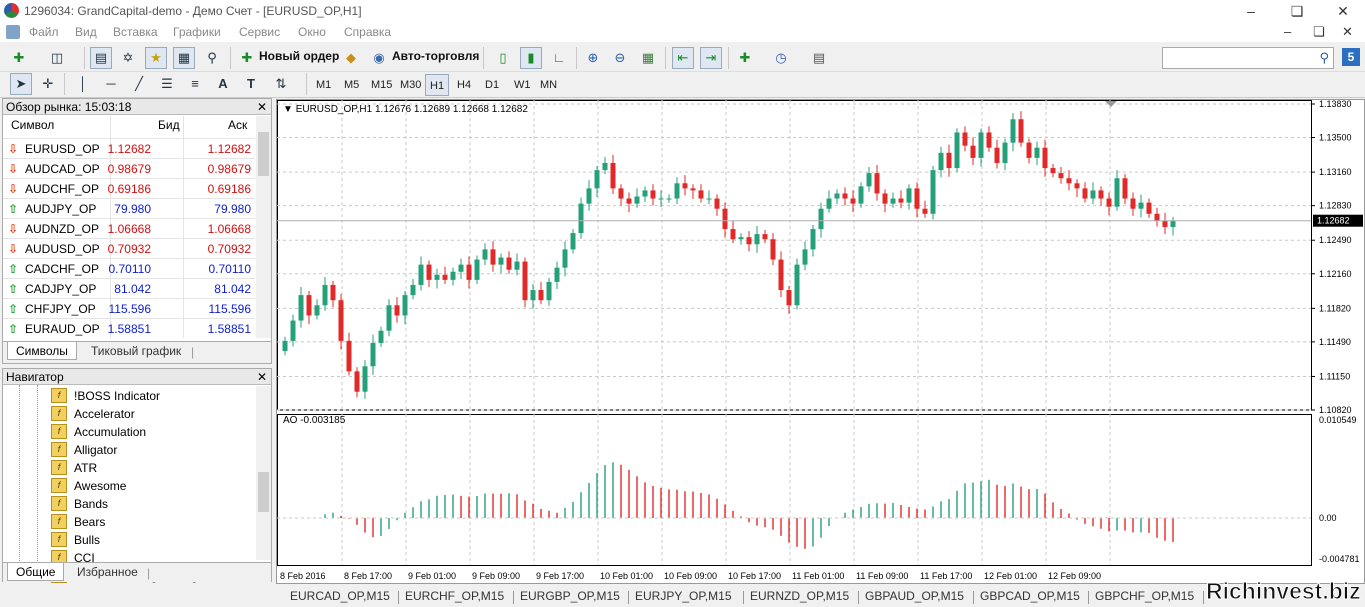  Describe the element at coordinates (324, 85) in the screenshot. I see `timeframe-m1: M1` at that location.